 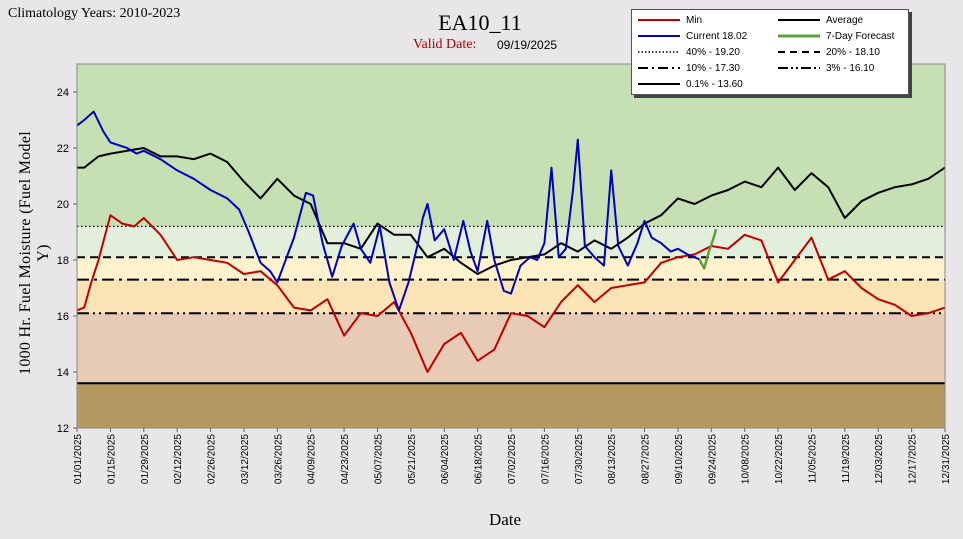 I want to click on y-tick-label: 24, so click(x=63, y=93).